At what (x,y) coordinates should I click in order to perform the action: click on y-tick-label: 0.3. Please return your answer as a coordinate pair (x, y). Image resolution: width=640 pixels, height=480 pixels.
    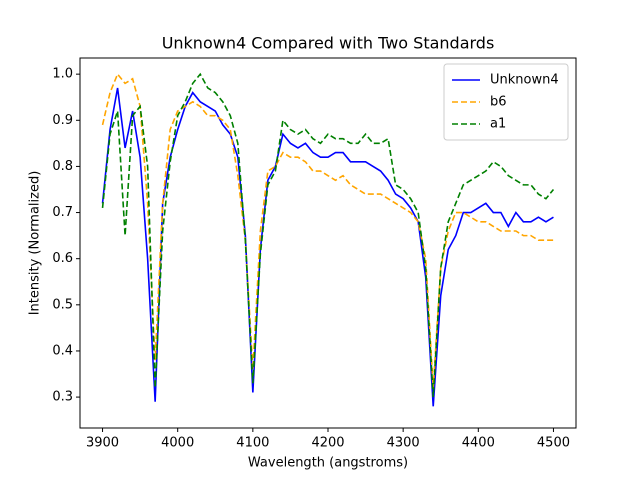
    Looking at the image, I should click on (62, 397).